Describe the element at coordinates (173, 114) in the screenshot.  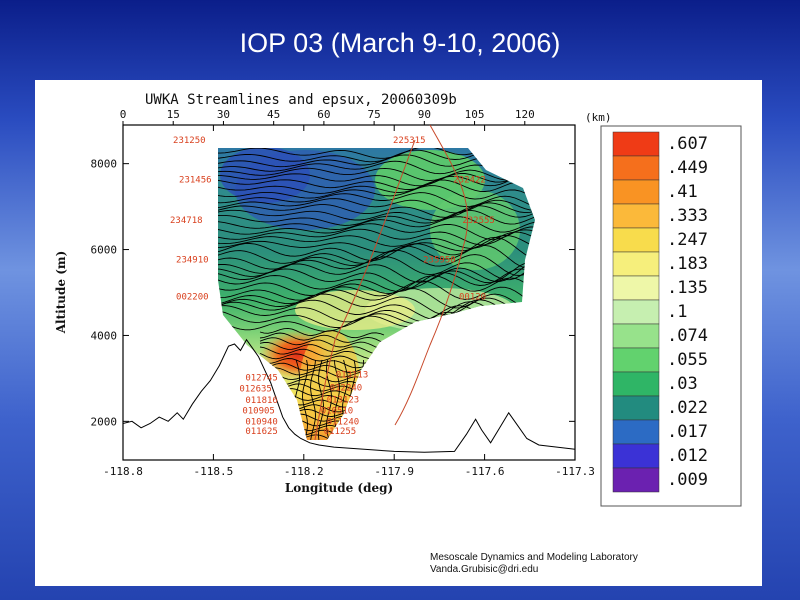
I see `top-tick-label: 15` at that location.